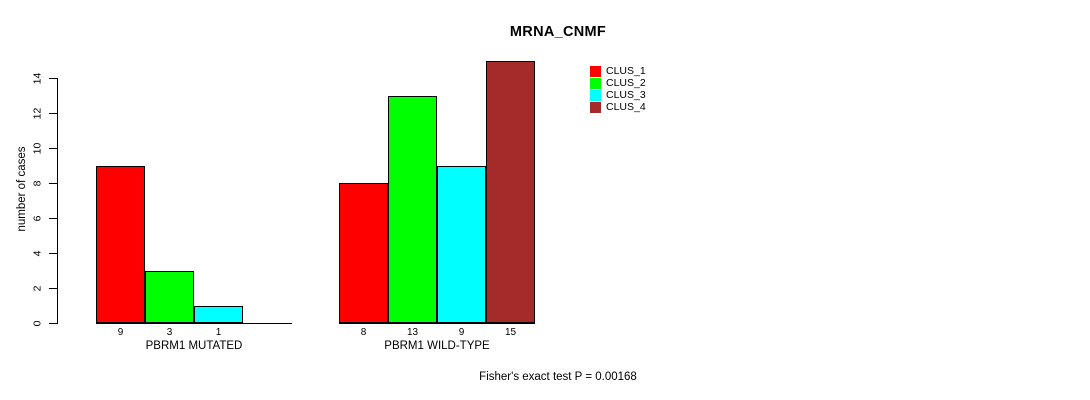 This screenshot has width=1090, height=400. Describe the element at coordinates (37, 218) in the screenshot. I see `y-tick-label: 6` at that location.